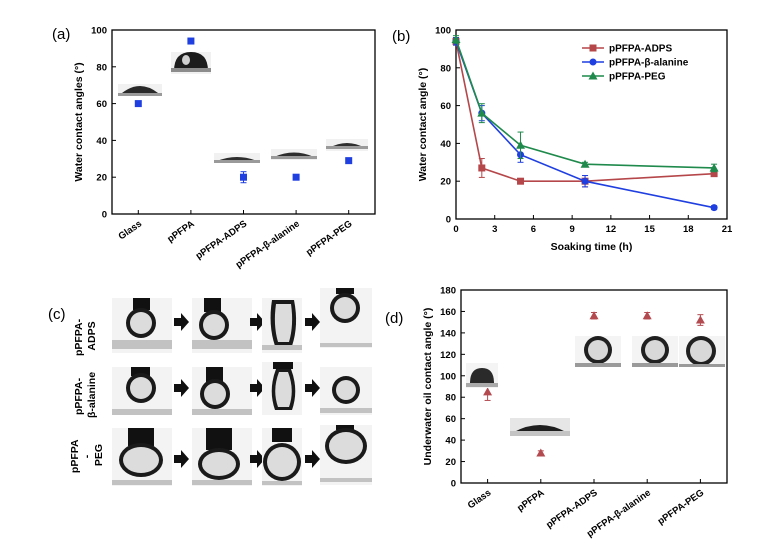 This screenshot has height=554, width=768. Describe the element at coordinates (533, 229) in the screenshot. I see `chart-b-xtick-label-6: 6` at that location.